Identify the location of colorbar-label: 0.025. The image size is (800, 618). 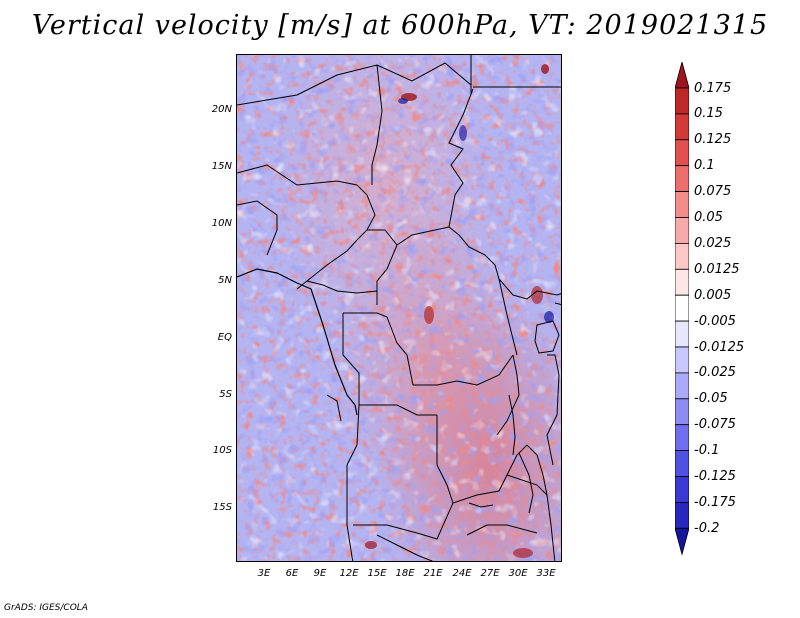
(713, 243).